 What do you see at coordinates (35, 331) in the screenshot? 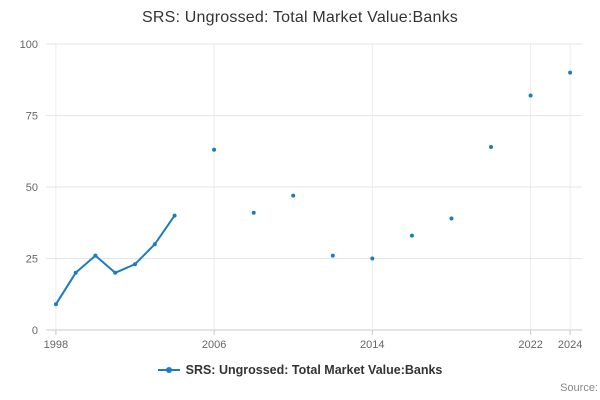
I see `y-axis-label: 0` at bounding box center [35, 331].